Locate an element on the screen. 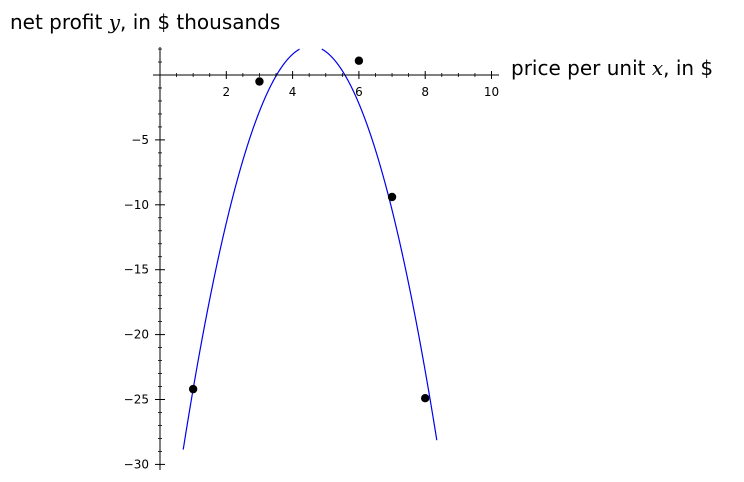 This screenshot has height=482, width=744. y-tick-label: −30 is located at coordinates (136, 464).